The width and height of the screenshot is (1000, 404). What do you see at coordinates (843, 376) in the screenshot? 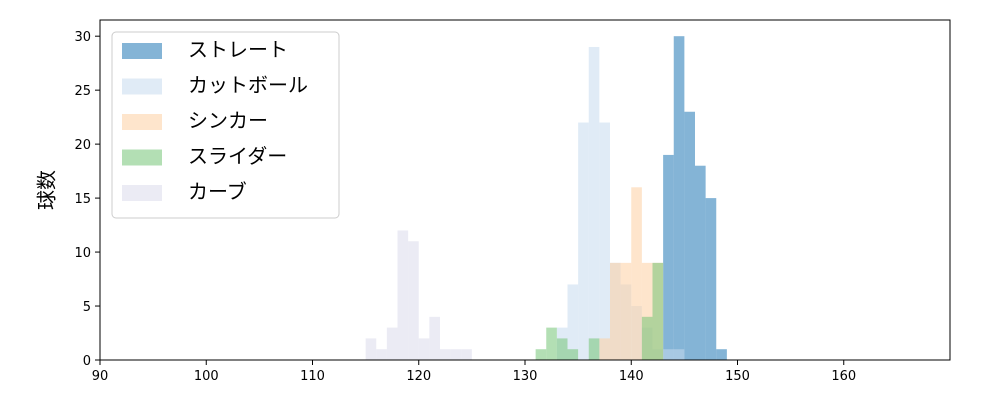
I see `x-tick-label: 160` at bounding box center [843, 376].